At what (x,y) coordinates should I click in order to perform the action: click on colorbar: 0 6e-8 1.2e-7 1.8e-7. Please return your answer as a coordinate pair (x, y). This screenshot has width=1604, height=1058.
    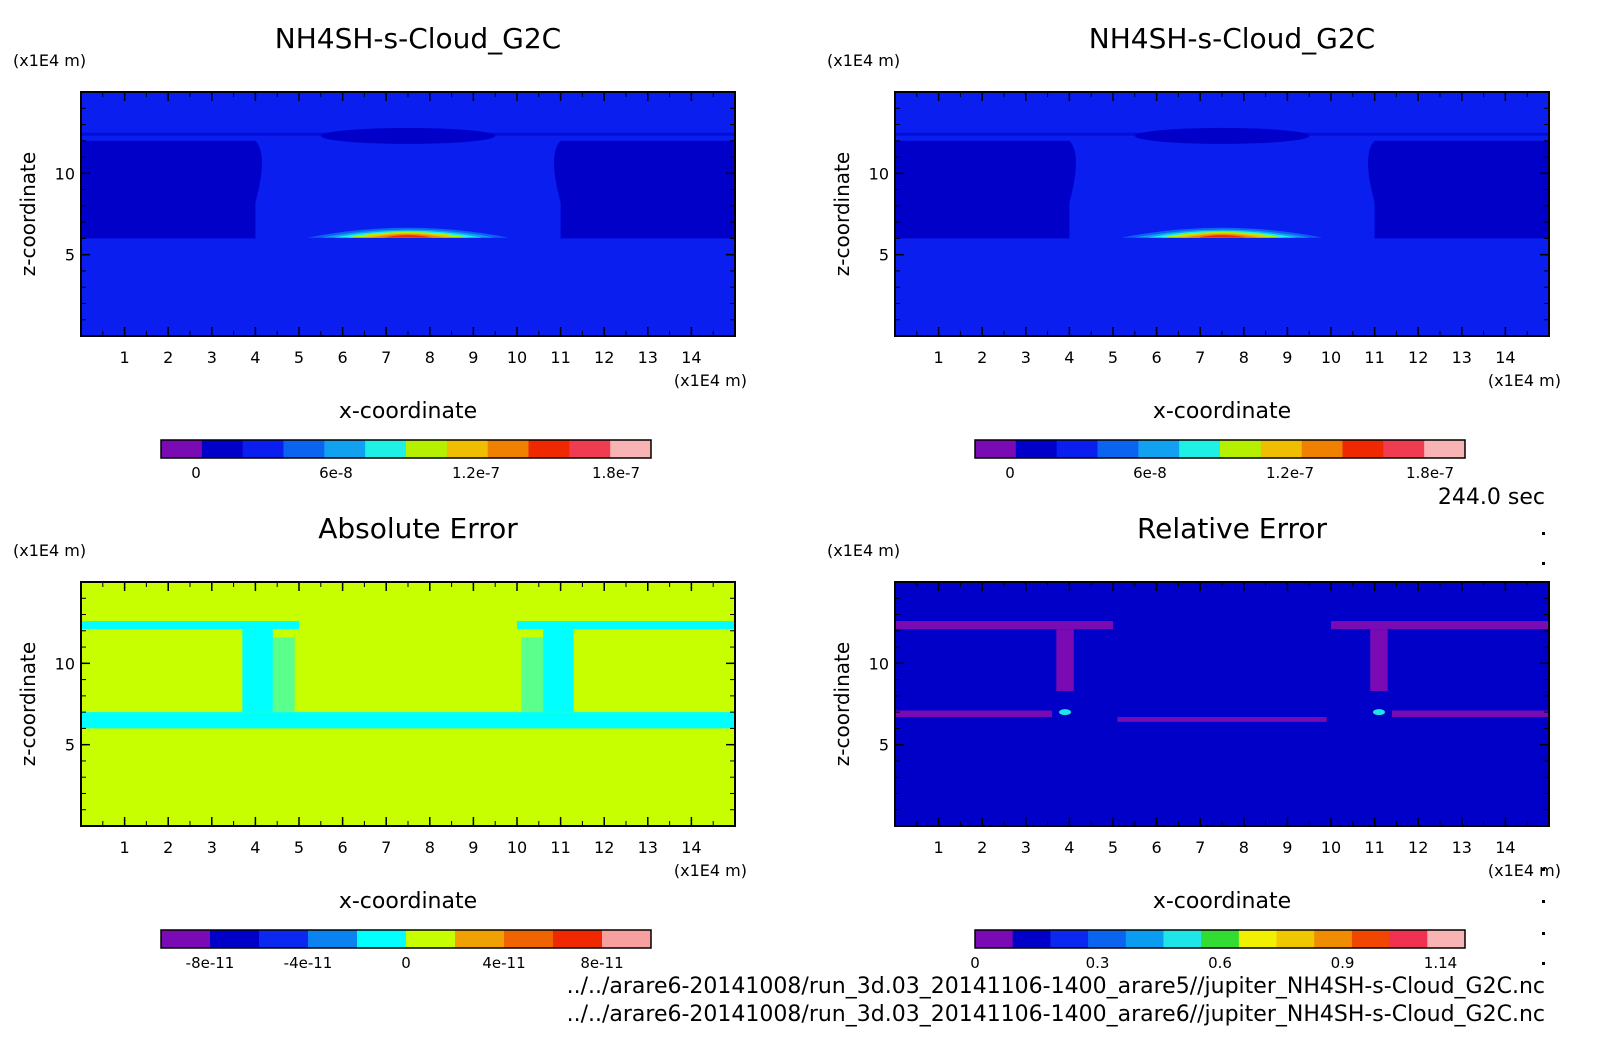
    Looking at the image, I should click on (1220, 460).